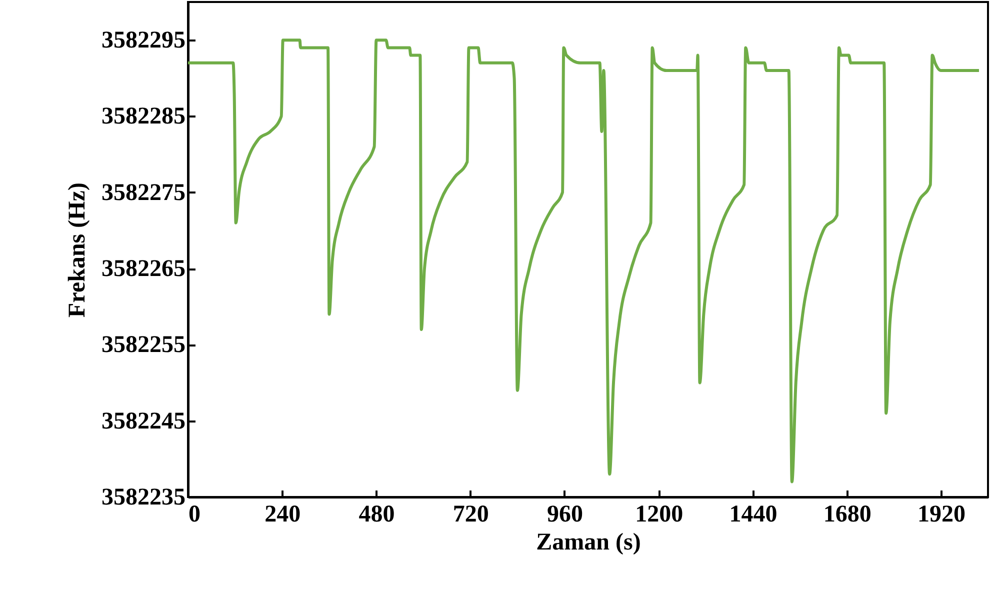 The height and width of the screenshot is (606, 990). Describe the element at coordinates (144, 345) in the screenshot. I see `y-tick-label: 3582255` at that location.